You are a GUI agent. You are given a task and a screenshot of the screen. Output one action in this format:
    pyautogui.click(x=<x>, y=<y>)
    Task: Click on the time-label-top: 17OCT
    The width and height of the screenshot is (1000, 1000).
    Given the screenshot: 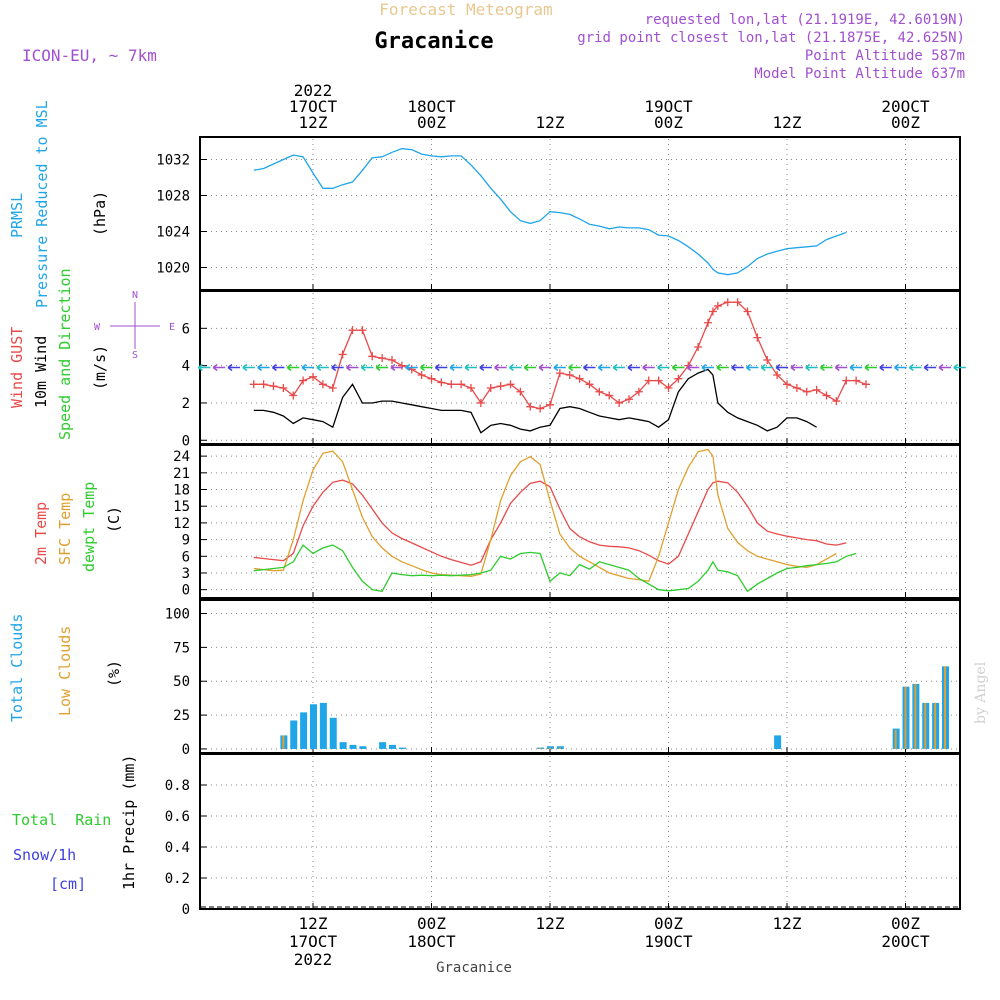 What is the action you would take?
    pyautogui.click(x=313, y=106)
    